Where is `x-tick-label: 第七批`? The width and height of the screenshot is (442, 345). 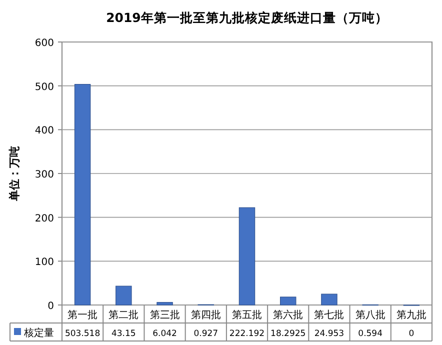 x-tick-label: 第七批 is located at coordinates (329, 315).